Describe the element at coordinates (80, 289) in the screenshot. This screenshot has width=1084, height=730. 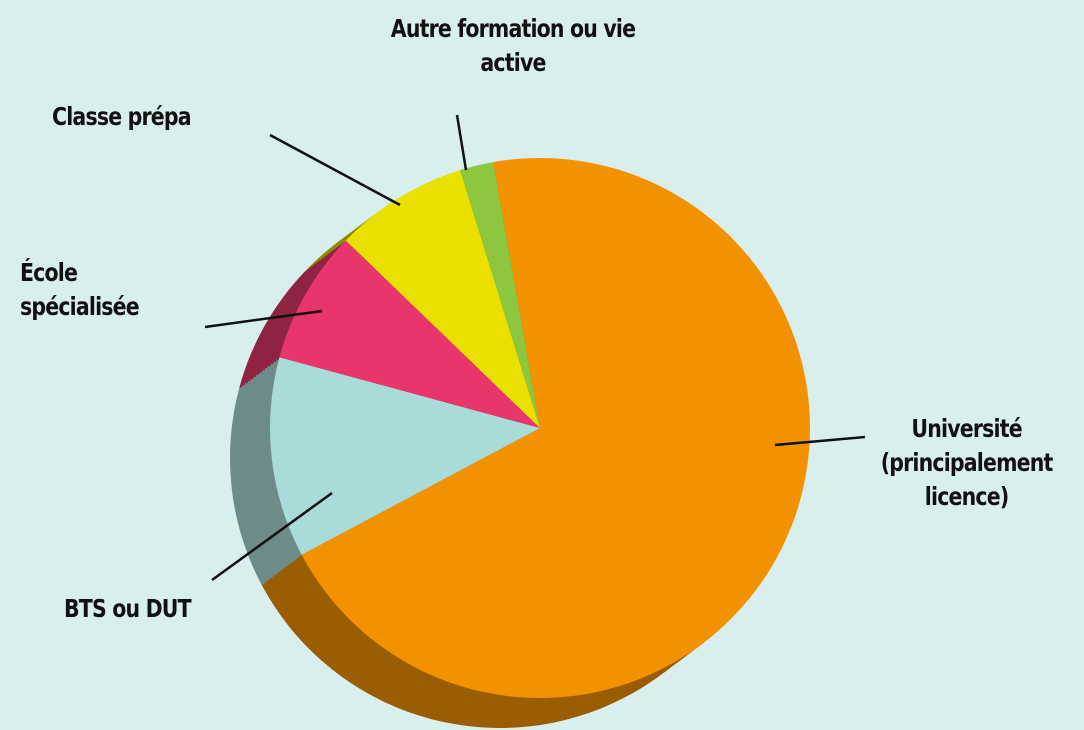
I see `slice-label: École spécialisée` at that location.